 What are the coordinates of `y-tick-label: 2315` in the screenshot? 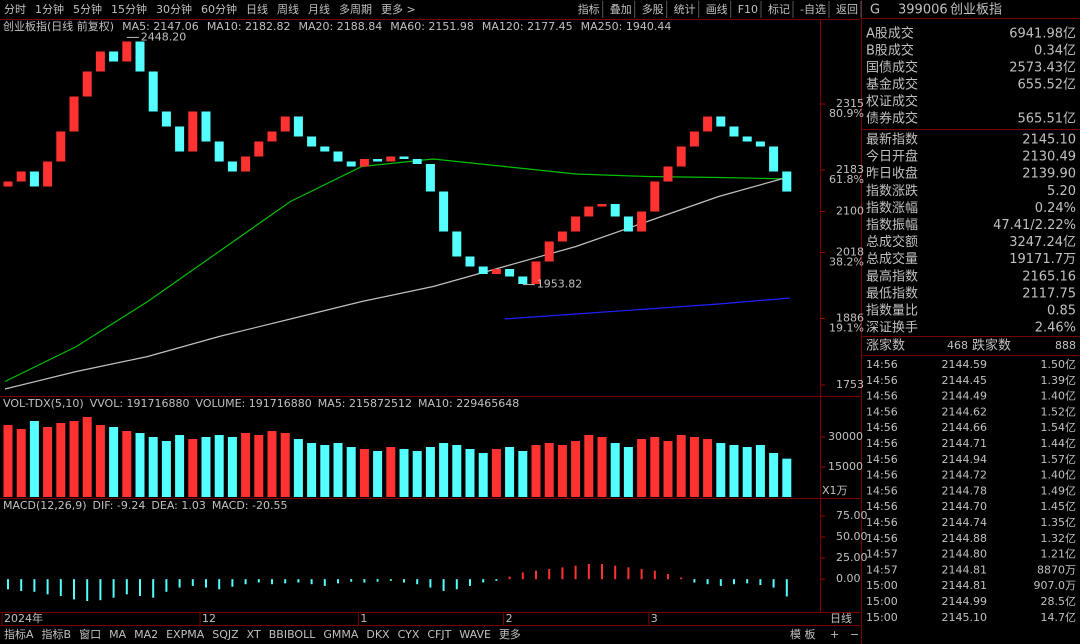 It's located at (850, 103).